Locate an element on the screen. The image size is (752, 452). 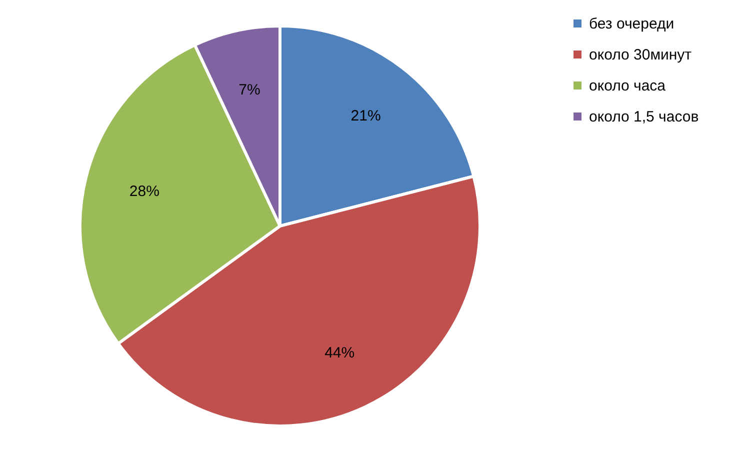
data-label: 21% is located at coordinates (365, 115).